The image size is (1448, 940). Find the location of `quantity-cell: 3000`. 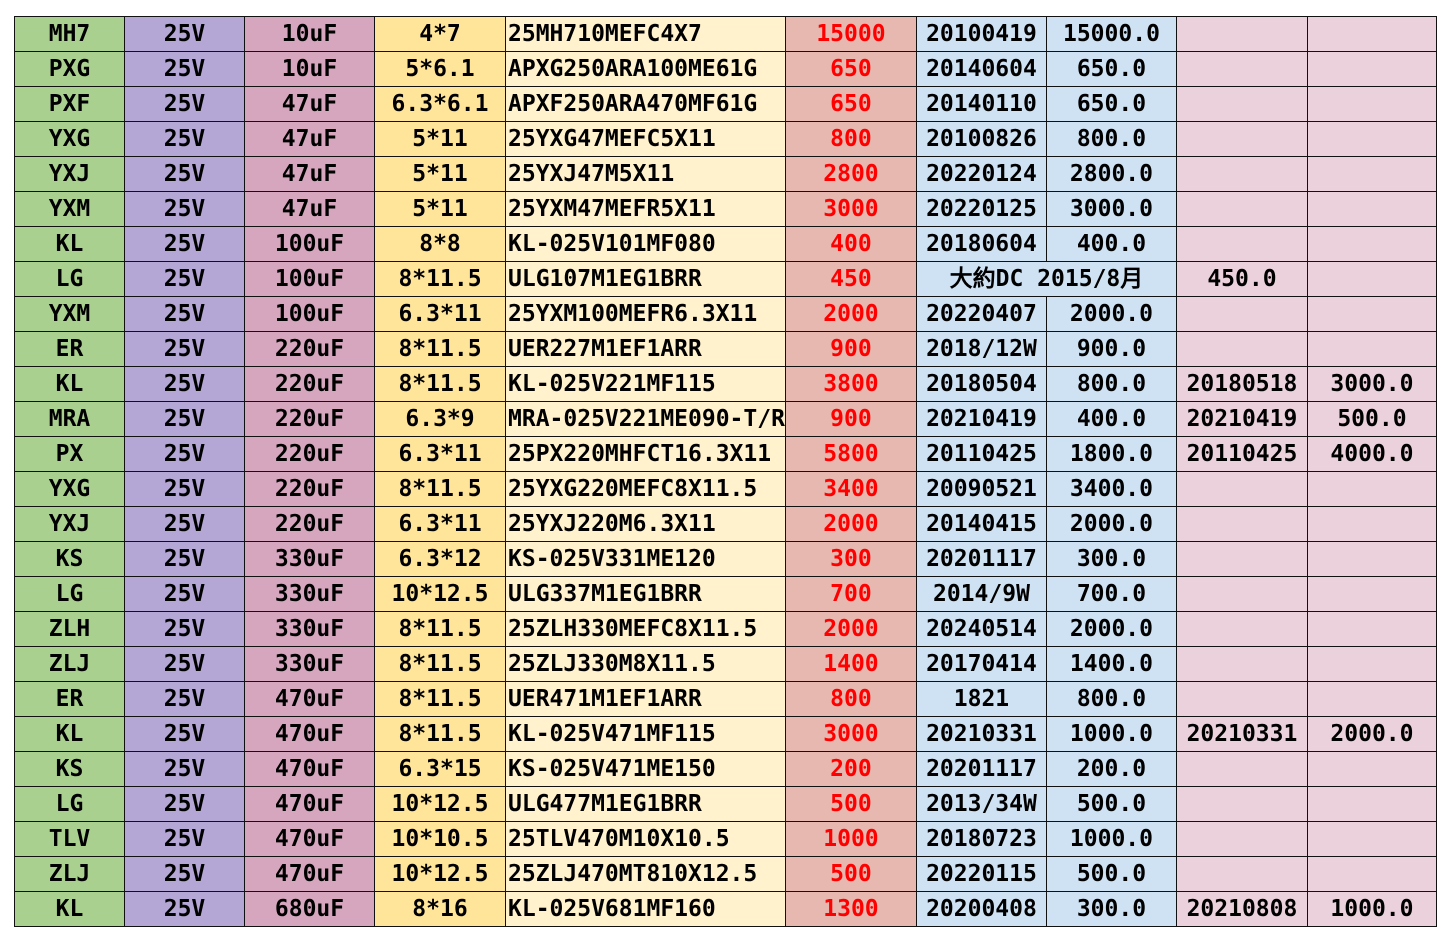

quantity-cell: 3000 is located at coordinates (850, 734).